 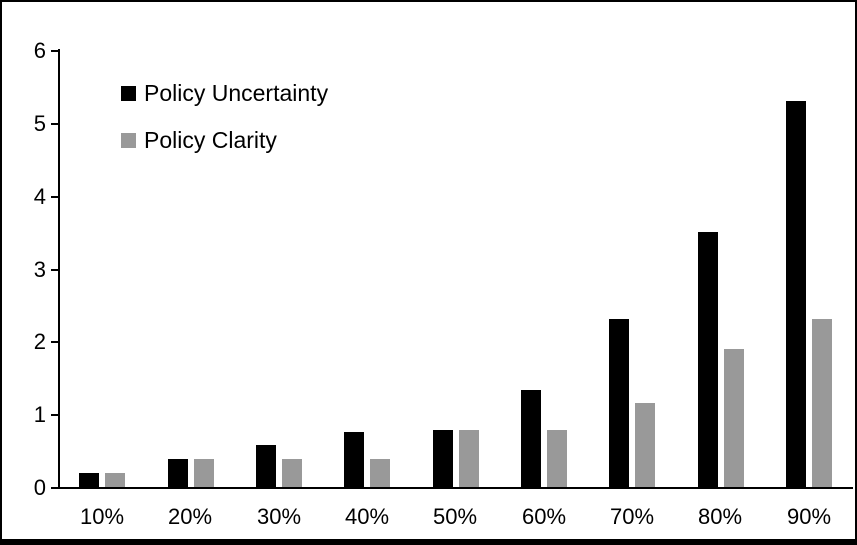 What do you see at coordinates (236, 93) in the screenshot?
I see `legend-label-policy-uncertainty: Policy Uncertainty` at bounding box center [236, 93].